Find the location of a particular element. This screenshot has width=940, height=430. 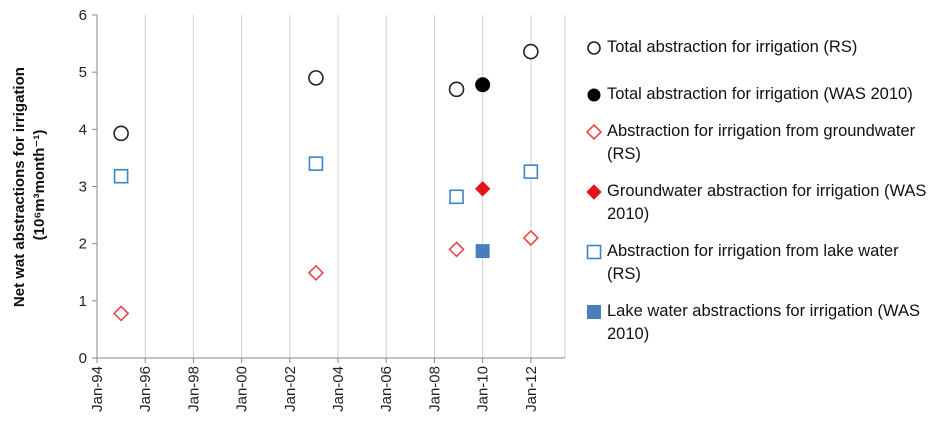

x-tick-label: Jan-08 is located at coordinates (434, 389).